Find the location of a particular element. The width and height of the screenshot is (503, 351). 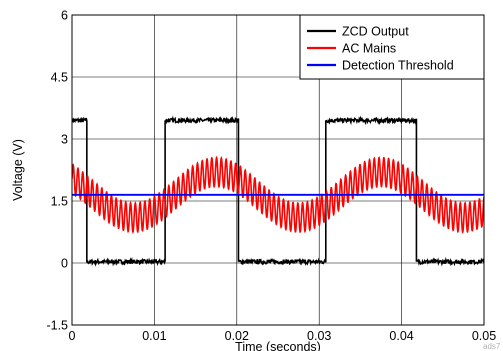

legend-label: AC Mains is located at coordinates (369, 49).